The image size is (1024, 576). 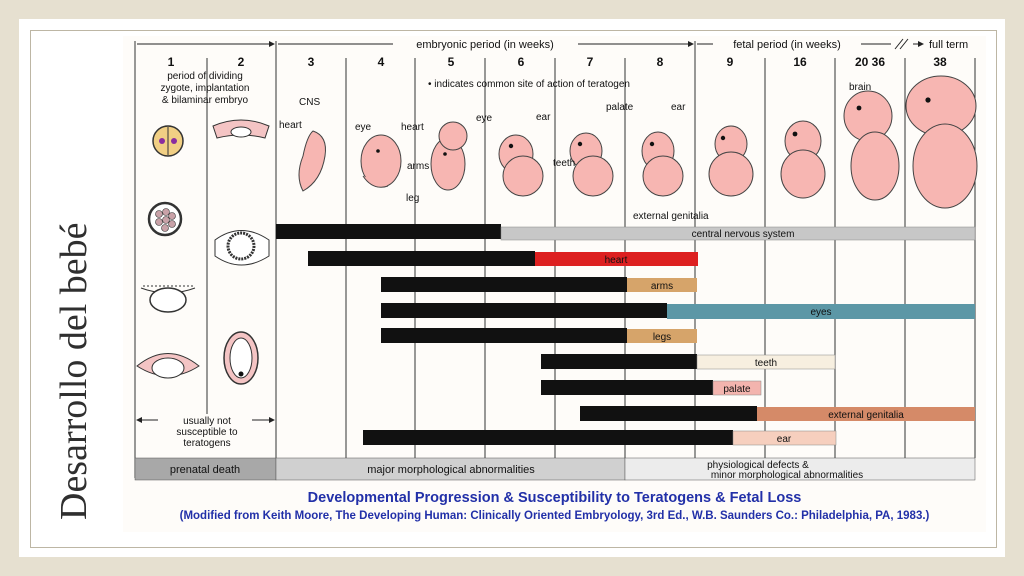 I want to click on leg-label: leg, so click(x=412, y=198).